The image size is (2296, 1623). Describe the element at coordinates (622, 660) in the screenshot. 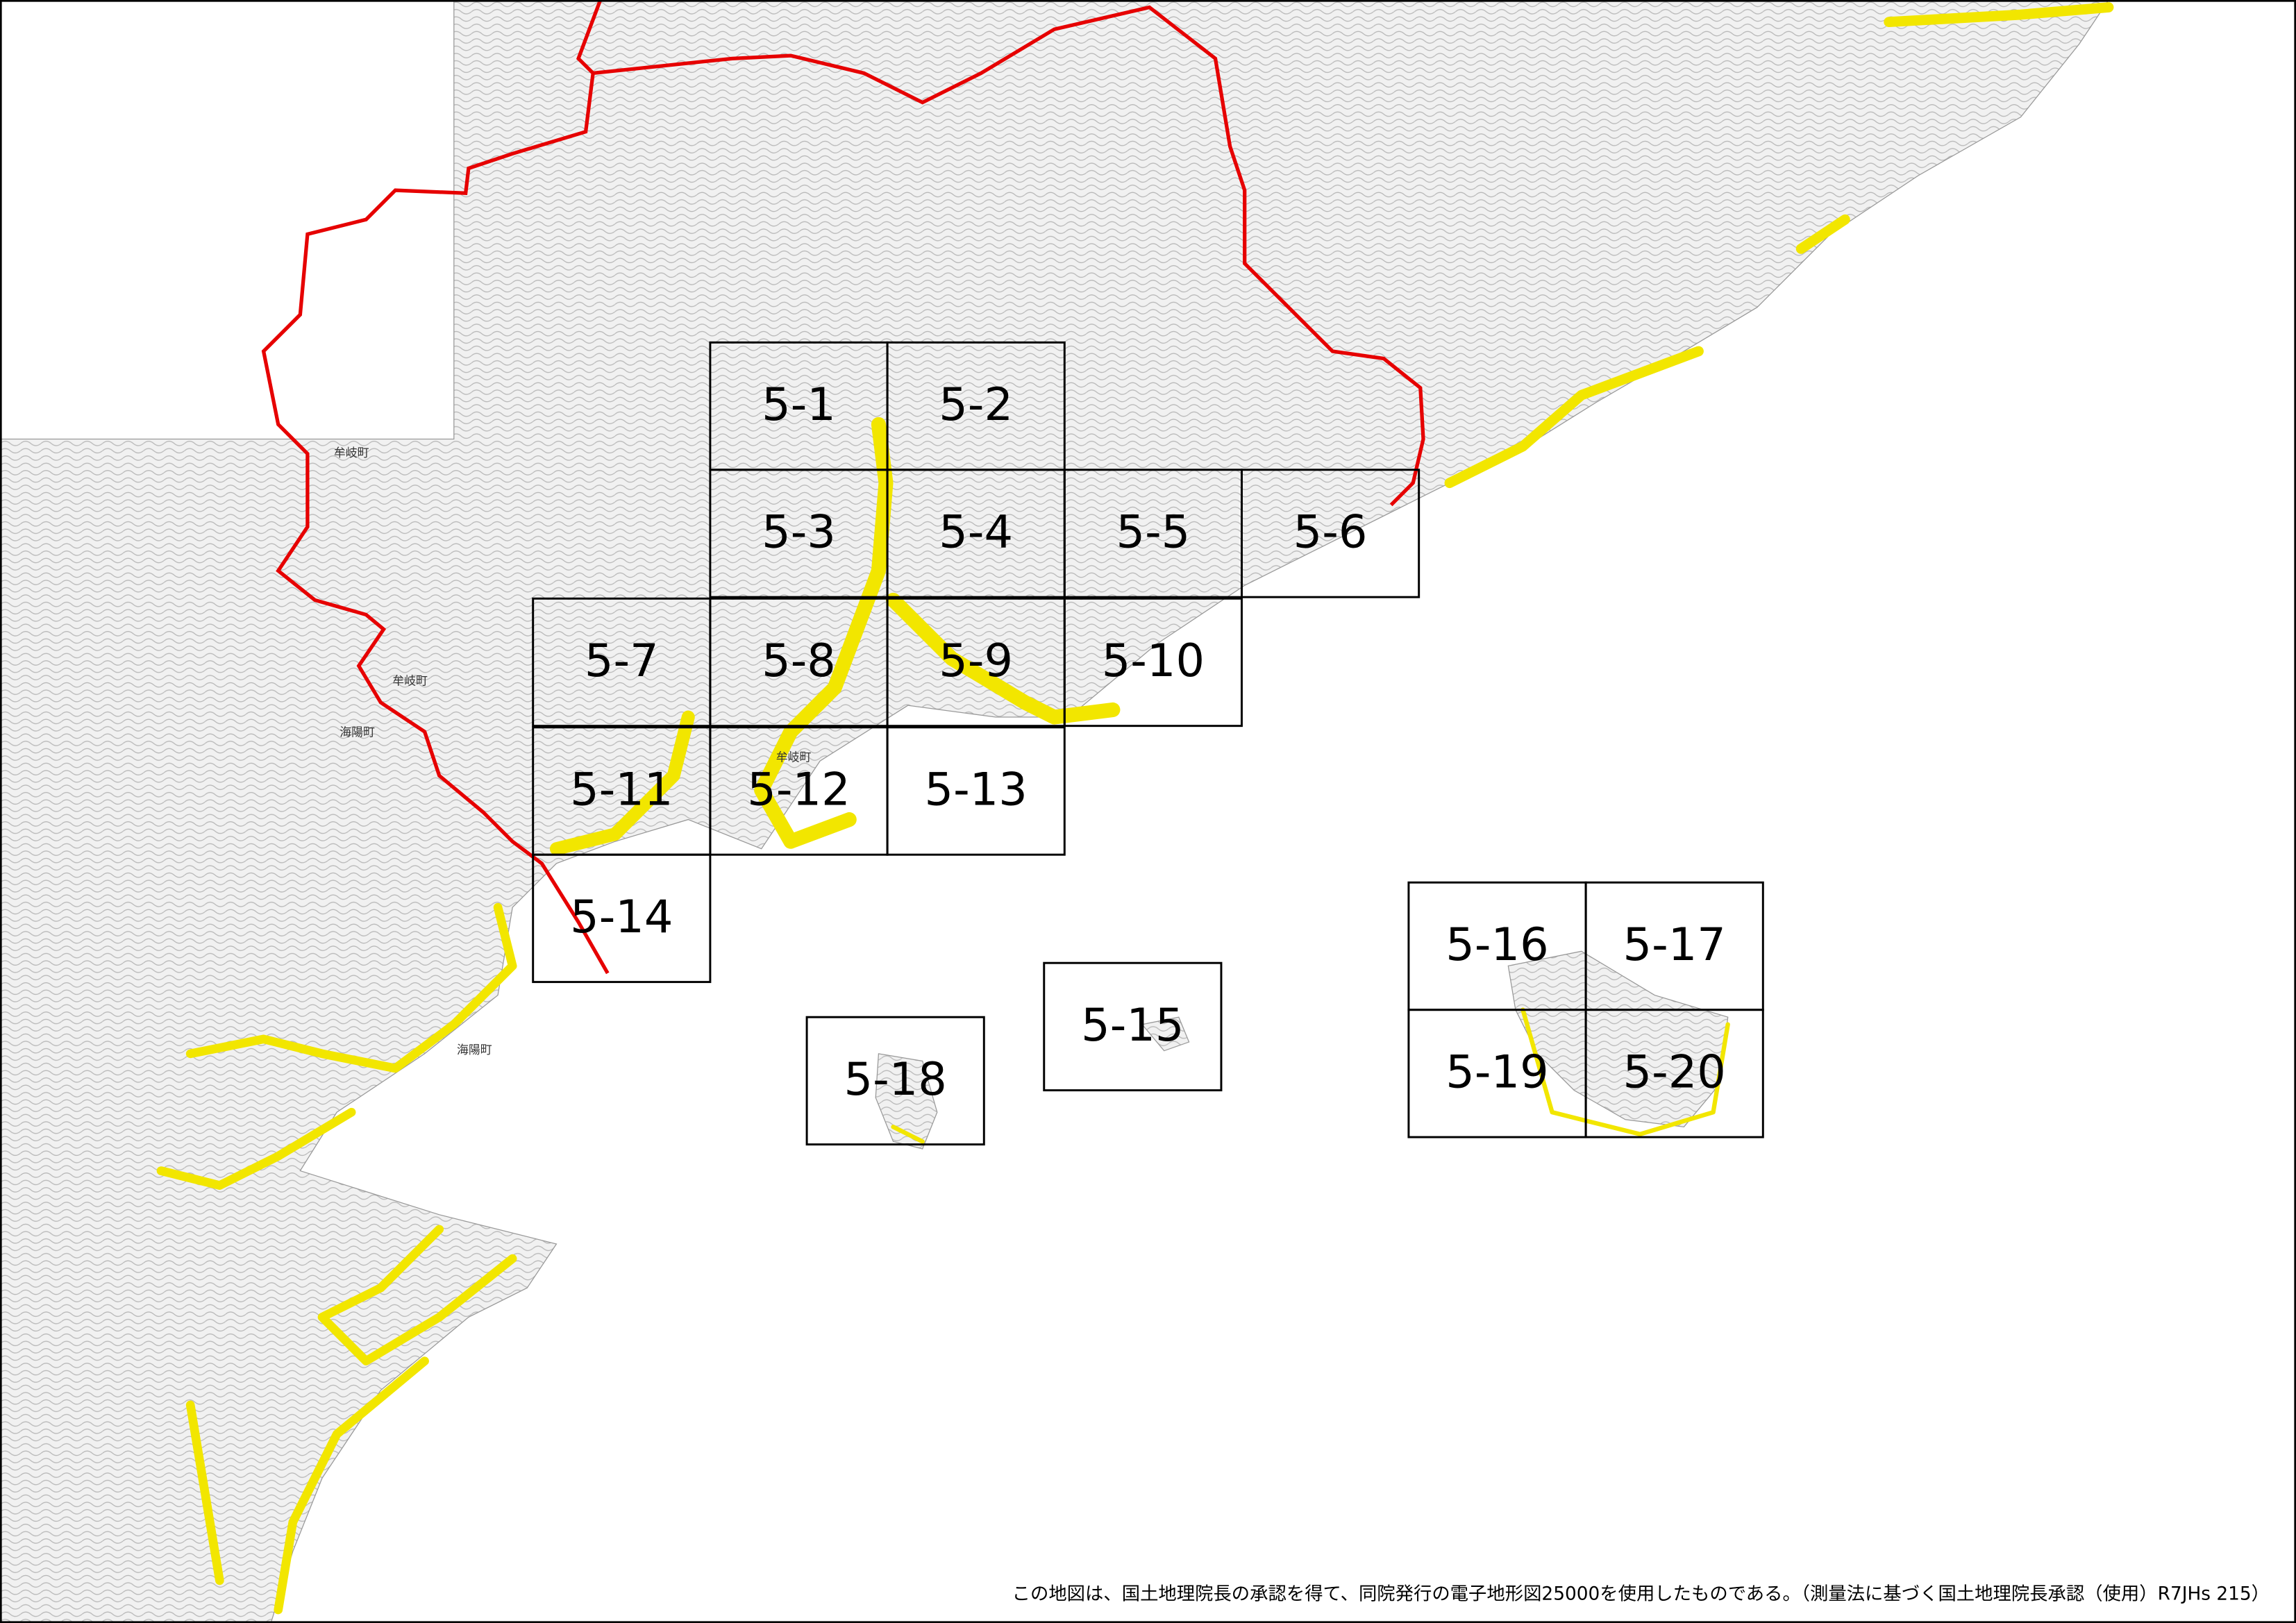

I see `cell-label: 5-7` at that location.